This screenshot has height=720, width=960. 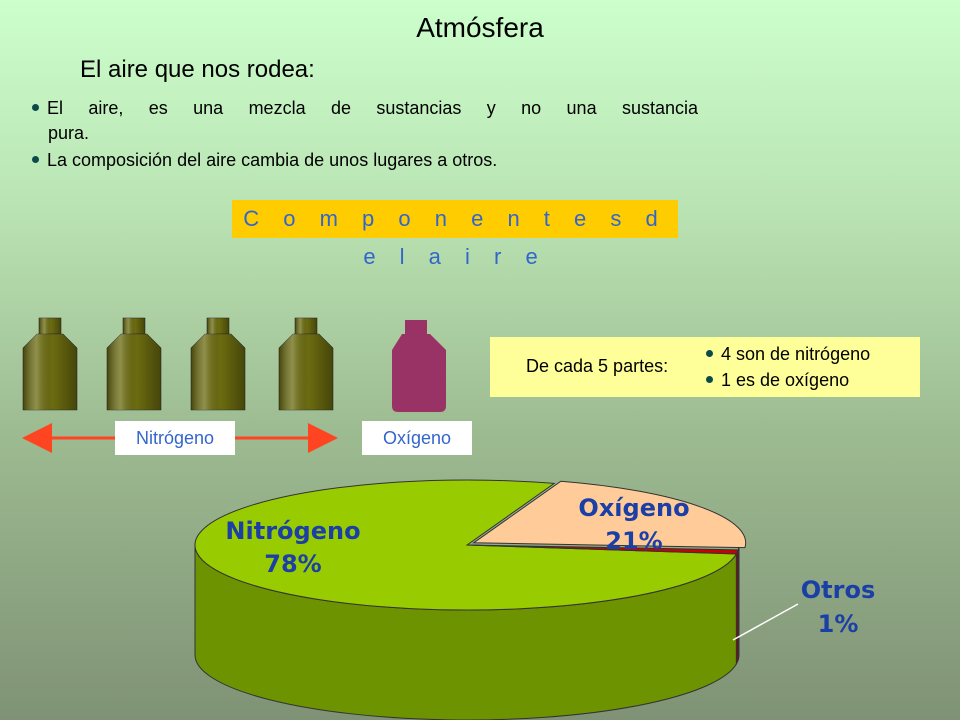 I want to click on pie-slice-oxygen, so click(x=609, y=514).